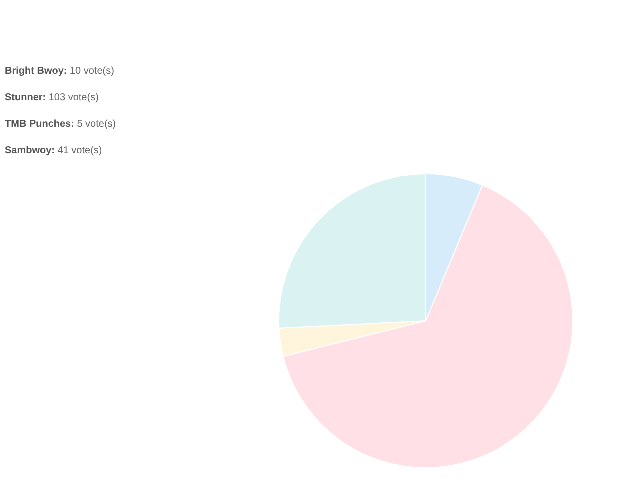 This screenshot has width=632, height=480. Describe the element at coordinates (59, 71) in the screenshot. I see `text: Bright Bwoy: 10 vote(s)` at that location.